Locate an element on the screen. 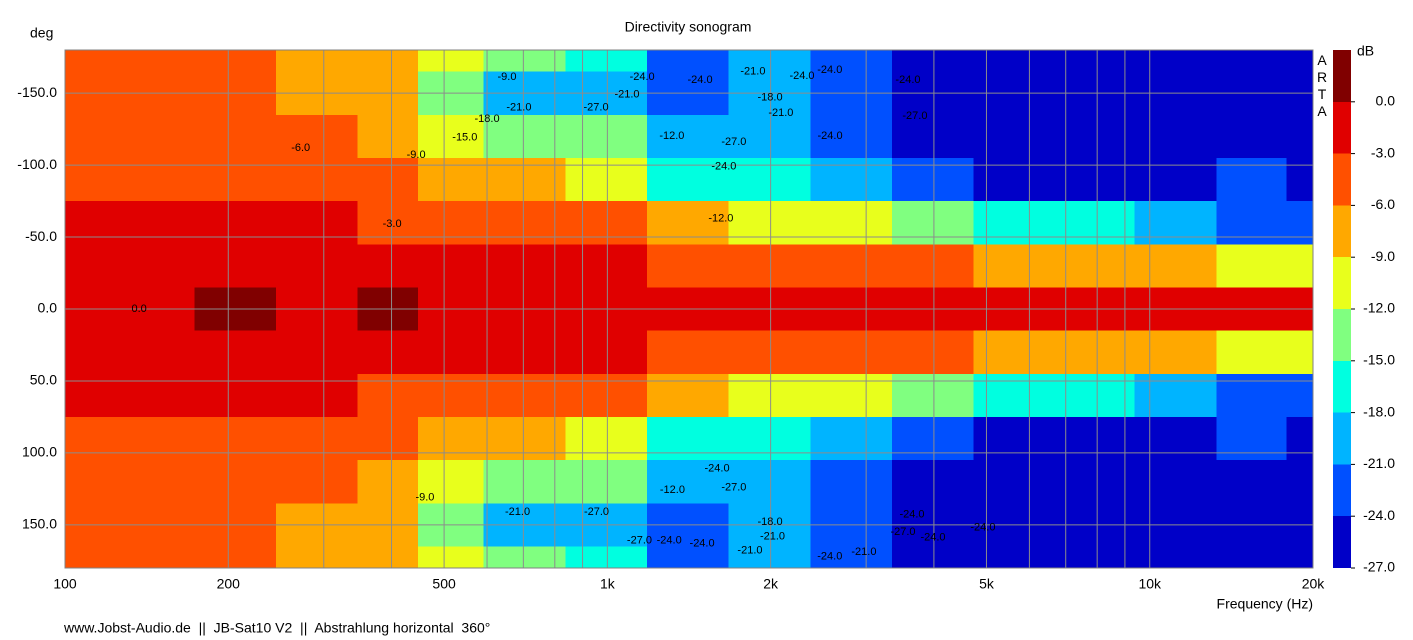  colorbar-tick-label: -6.0 is located at coordinates (1383, 204).